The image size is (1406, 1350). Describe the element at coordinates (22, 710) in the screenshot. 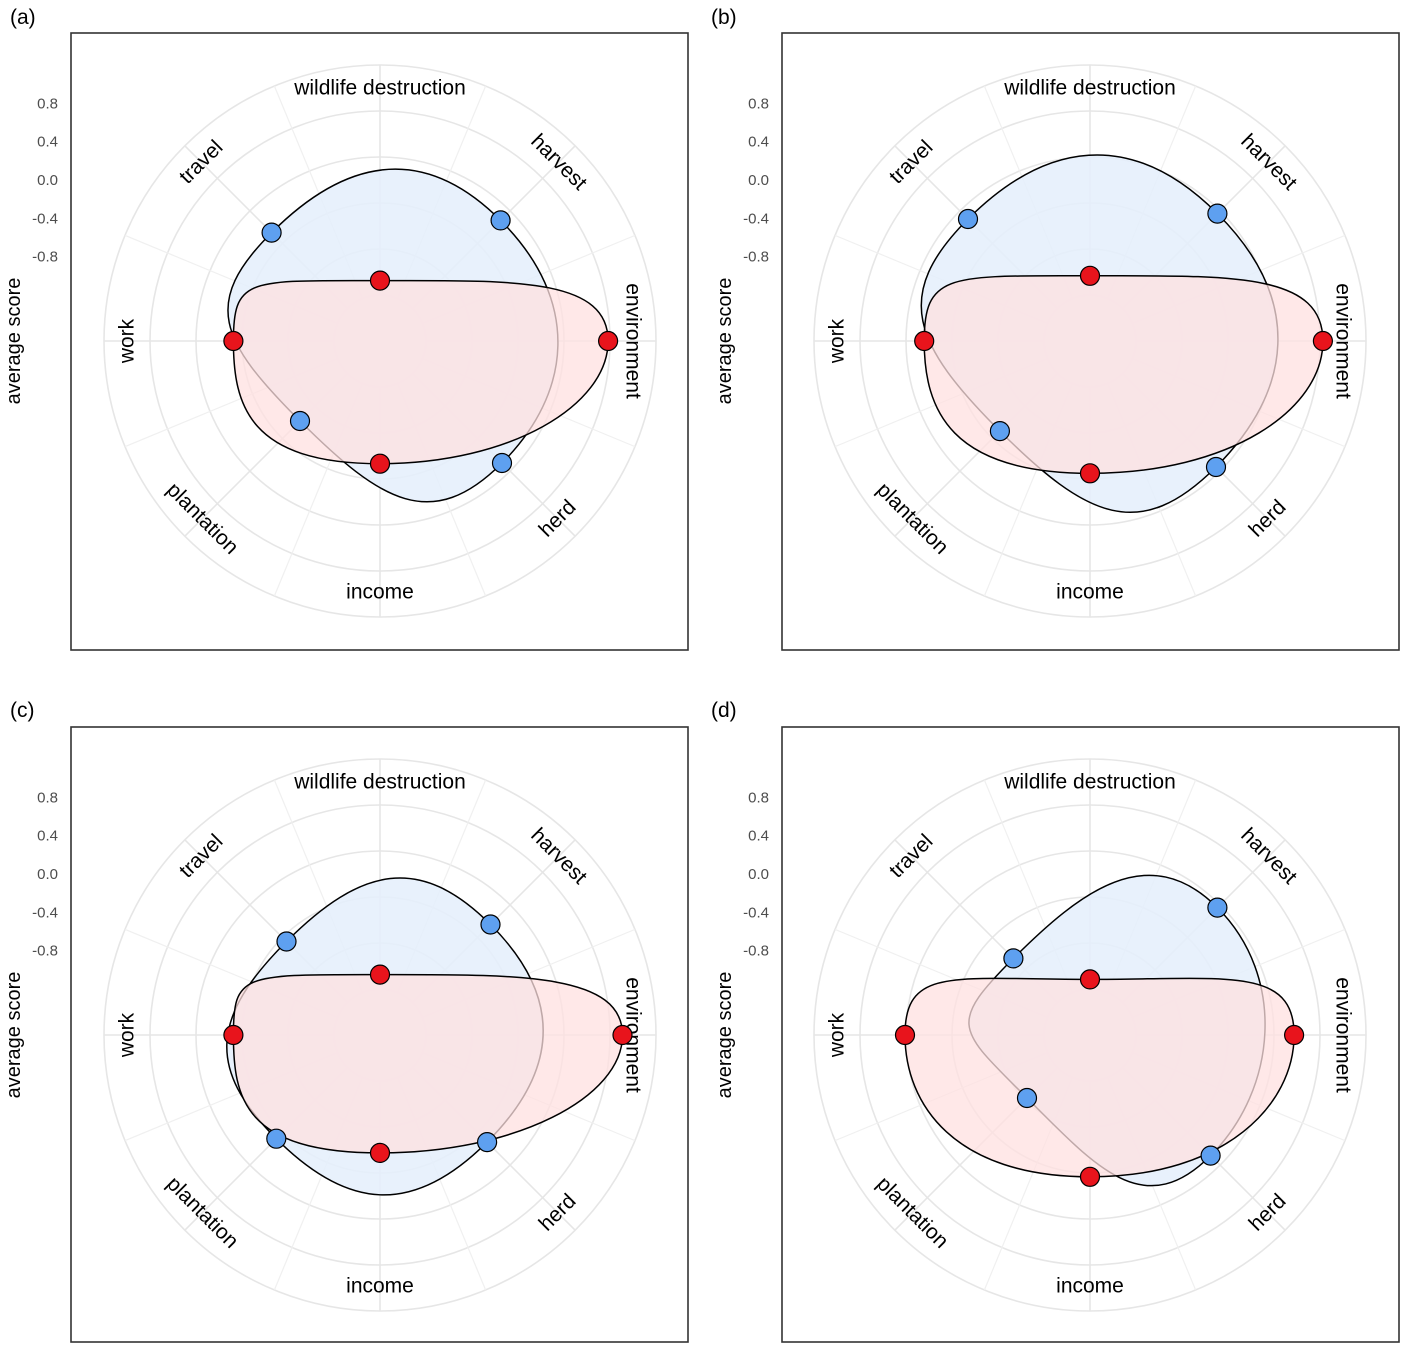

I see `panel-label: (c)` at that location.